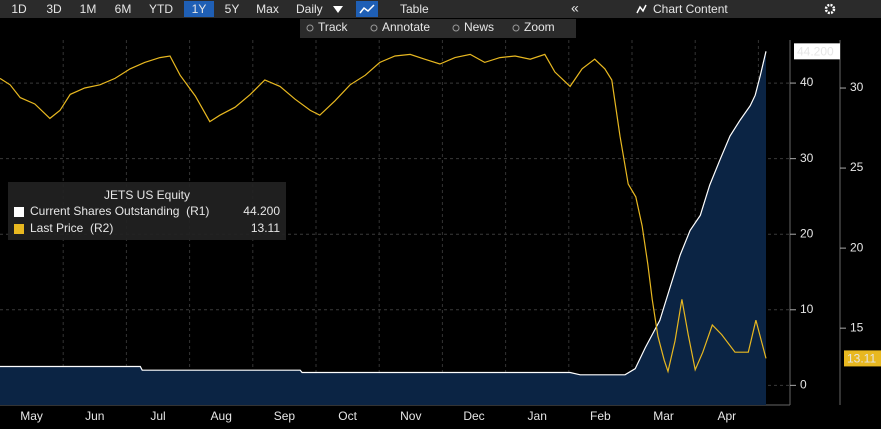 This screenshot has height=429, width=881. What do you see at coordinates (807, 309) in the screenshot?
I see `y-tick-label: 10` at bounding box center [807, 309].